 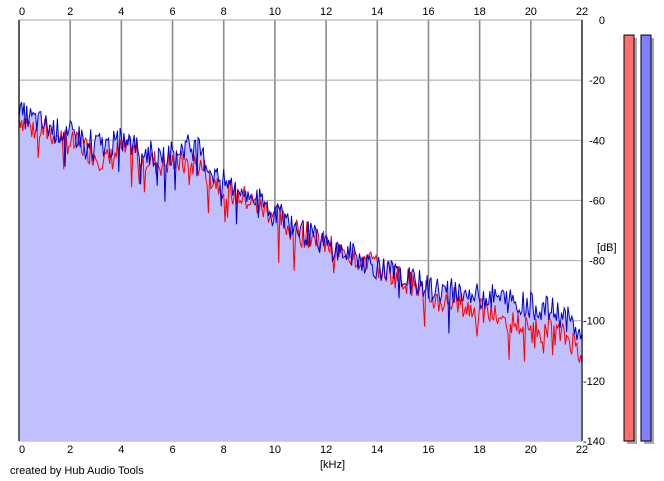 What do you see at coordinates (428, 450) in the screenshot?
I see `x-tick-label-bottom: 16` at bounding box center [428, 450].